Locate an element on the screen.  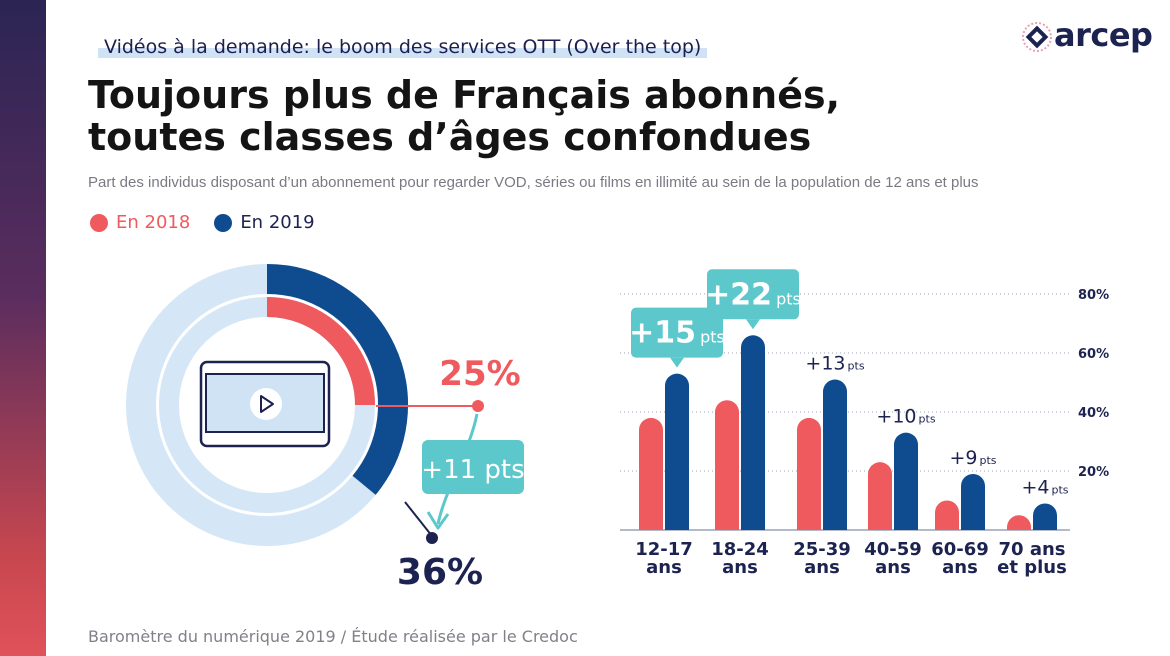
x-tick-label: 12-17 is located at coordinates (664, 549).